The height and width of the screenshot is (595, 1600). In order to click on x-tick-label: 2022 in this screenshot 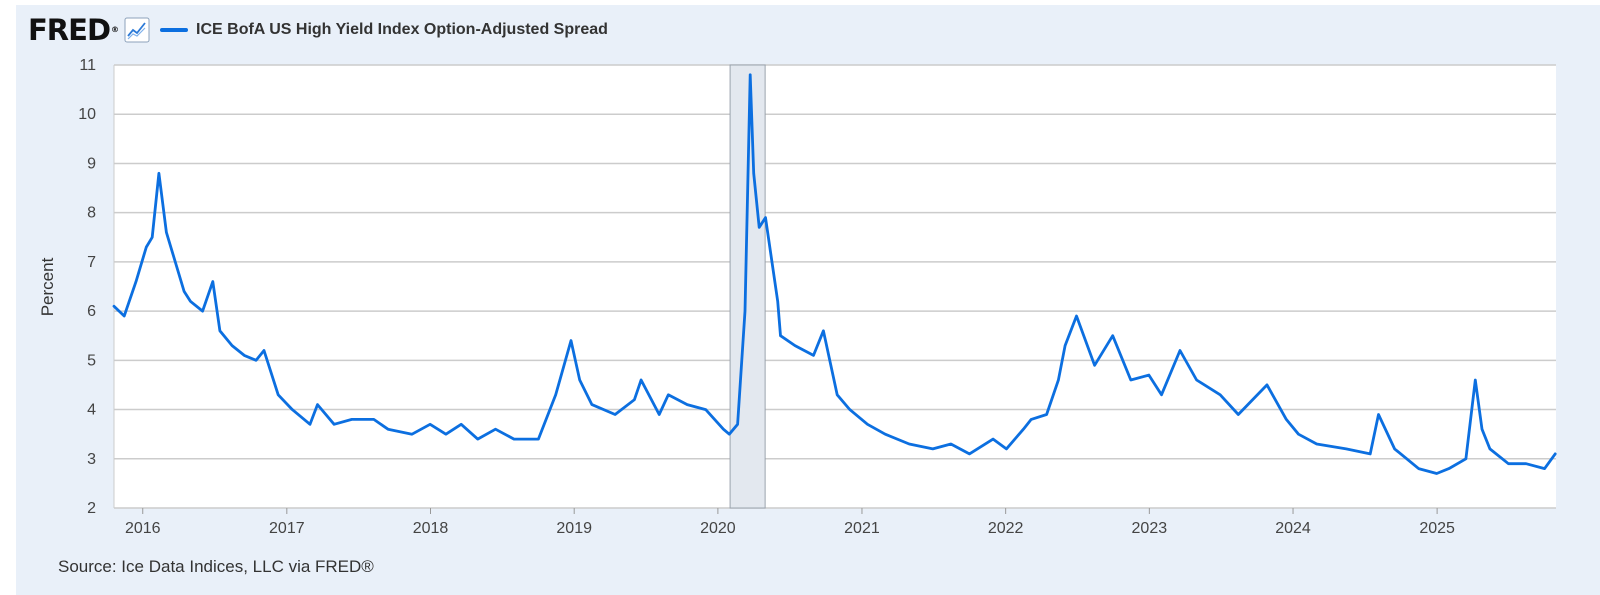, I will do `click(1006, 528)`.